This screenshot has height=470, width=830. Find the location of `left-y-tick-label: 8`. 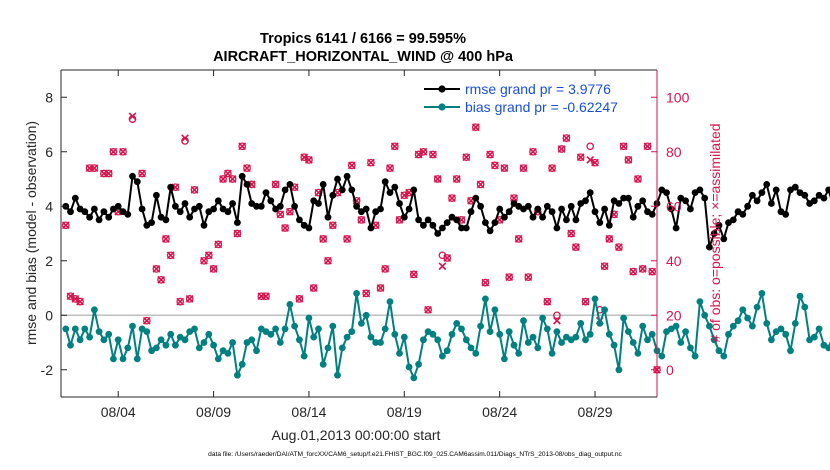

left-y-tick-label: 8 is located at coordinates (49, 97).